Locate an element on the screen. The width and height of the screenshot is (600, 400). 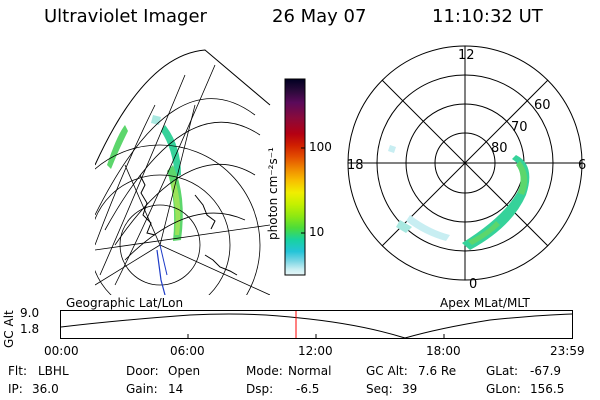
status-gcalt-value: 7.6 Re is located at coordinates (437, 371).